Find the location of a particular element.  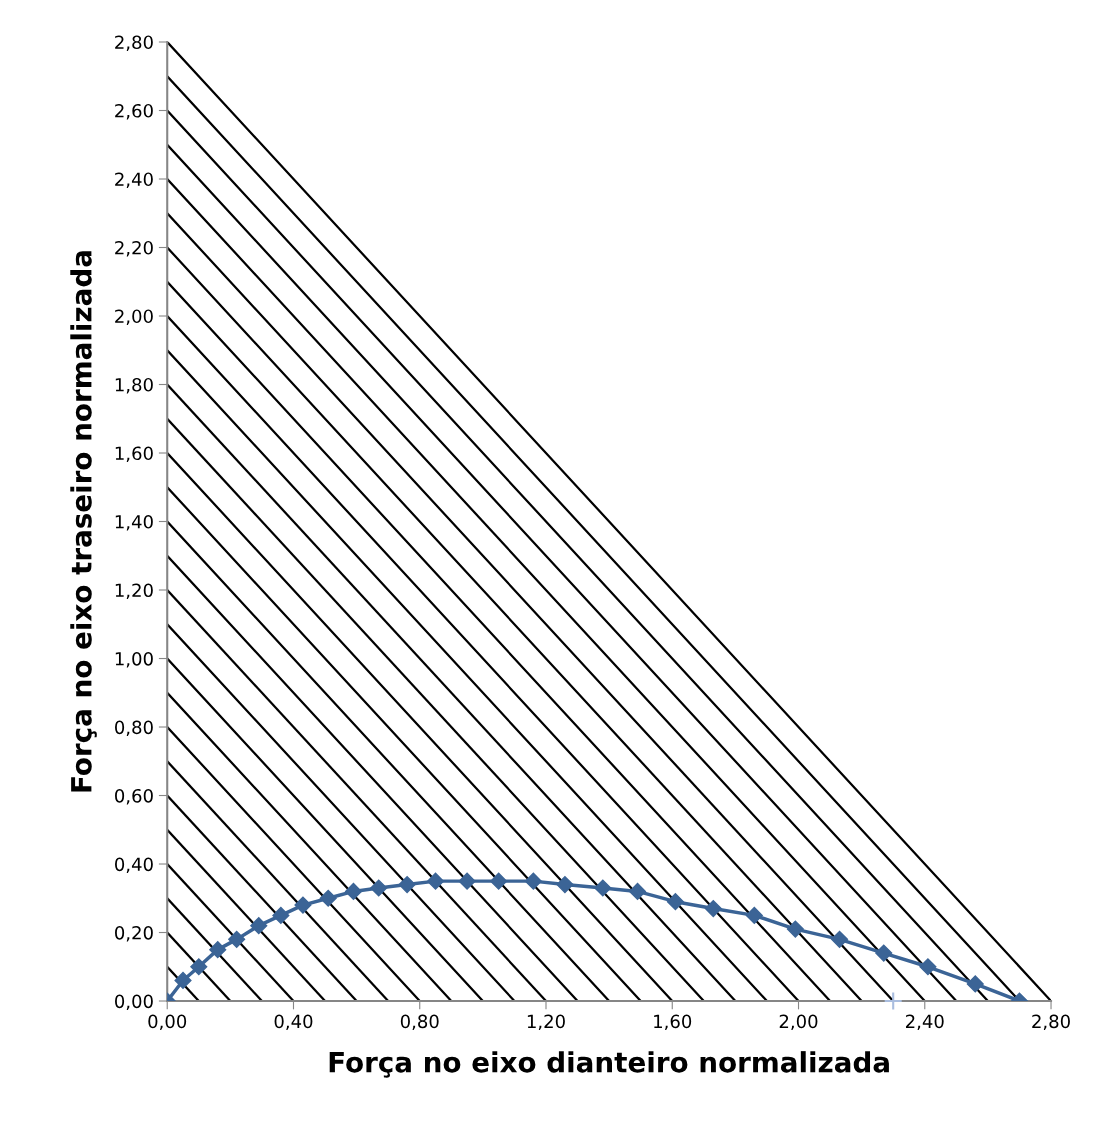

x-tick-label: 0,40 is located at coordinates (293, 1022).